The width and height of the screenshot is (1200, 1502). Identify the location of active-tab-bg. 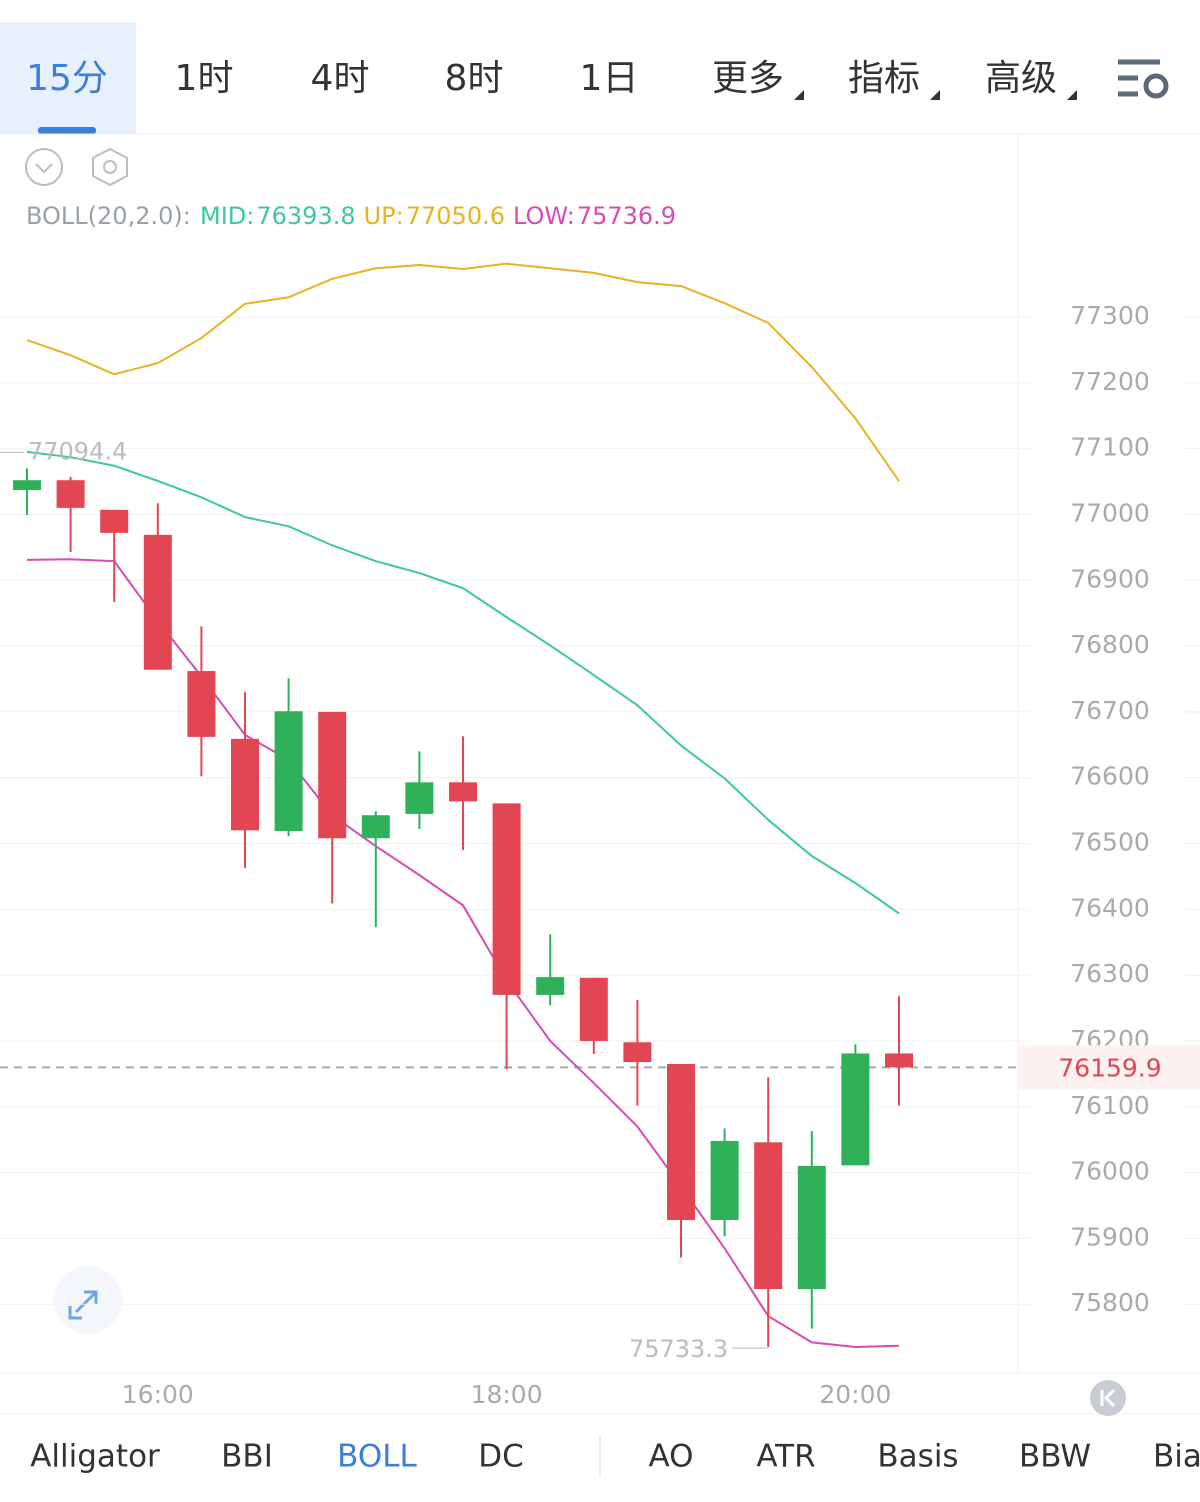
(68, 78).